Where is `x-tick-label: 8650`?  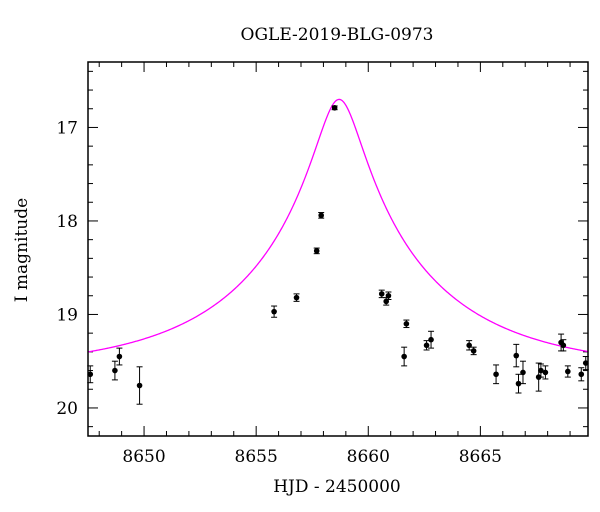
x-tick-label: 8650 is located at coordinates (143, 457).